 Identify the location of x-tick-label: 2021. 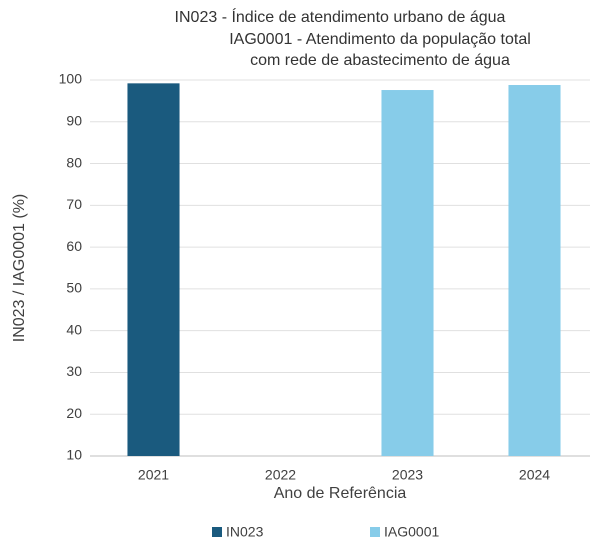
(153, 475).